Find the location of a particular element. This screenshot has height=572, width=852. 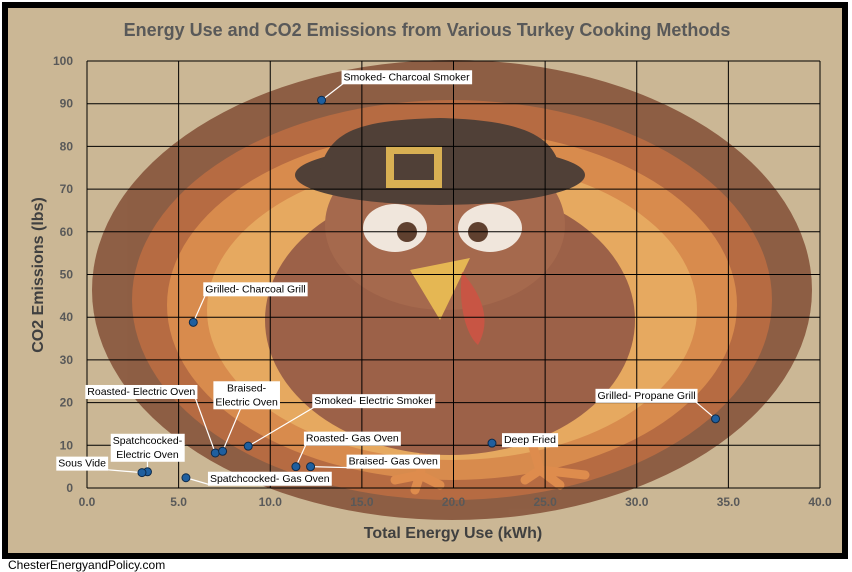

x-axis-ticks: 0.0 5.0 10.0 15.0 20.0 25.0 30.0 35.0 40.0 is located at coordinates (455, 502).